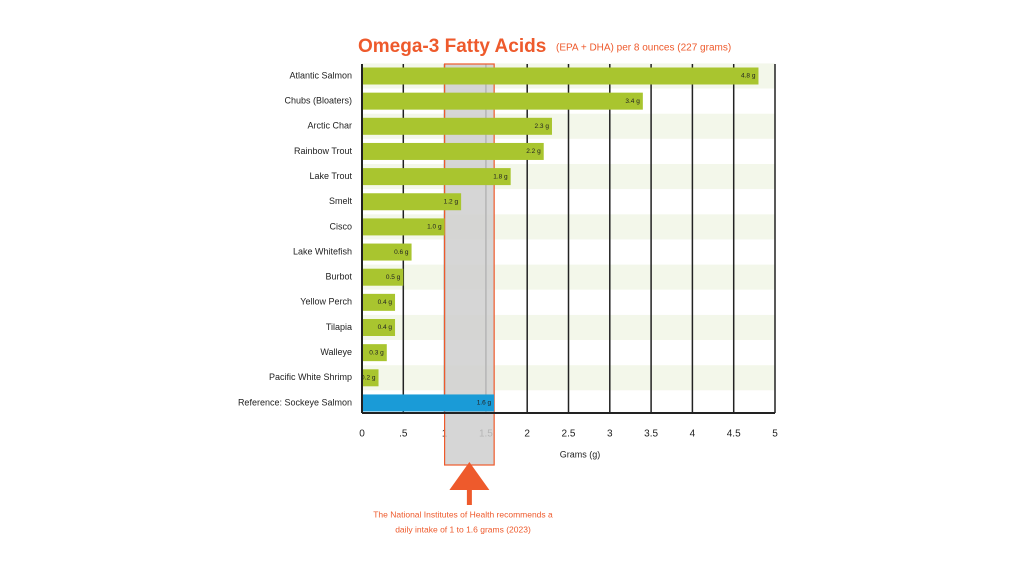 The image size is (1024, 576). Describe the element at coordinates (295, 402) in the screenshot. I see `category-label: Reference: Sockeye Salmon` at that location.